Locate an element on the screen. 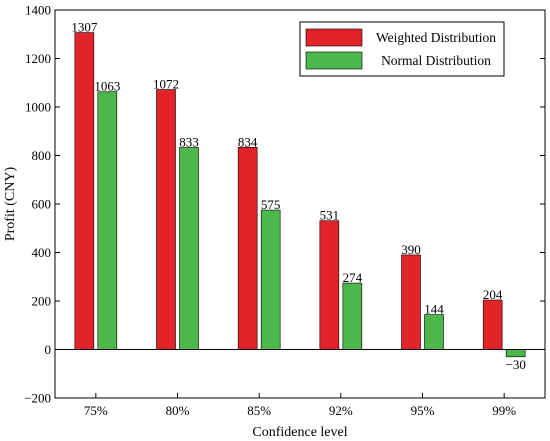  x-tick-label: 75% is located at coordinates (96, 410).